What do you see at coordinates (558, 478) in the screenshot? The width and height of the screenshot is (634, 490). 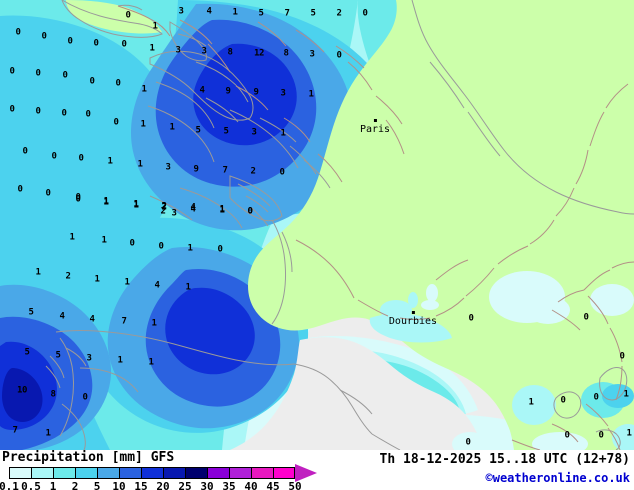 I see `copyright-notice: ©weatheronline.co.uk` at bounding box center [558, 478].